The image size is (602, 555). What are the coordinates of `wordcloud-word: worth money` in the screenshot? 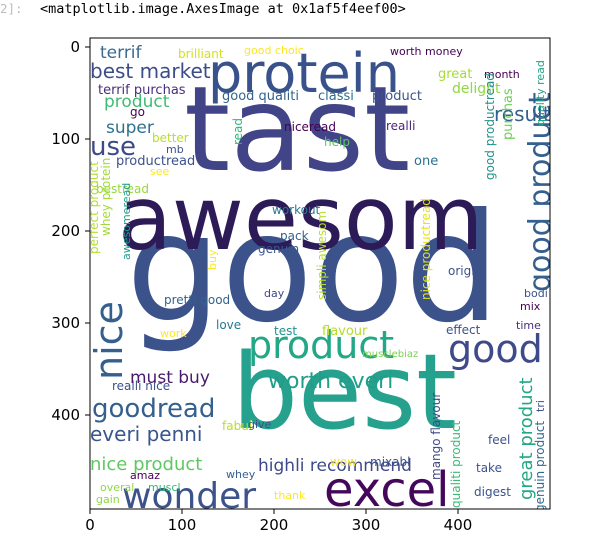 It's located at (426, 51).